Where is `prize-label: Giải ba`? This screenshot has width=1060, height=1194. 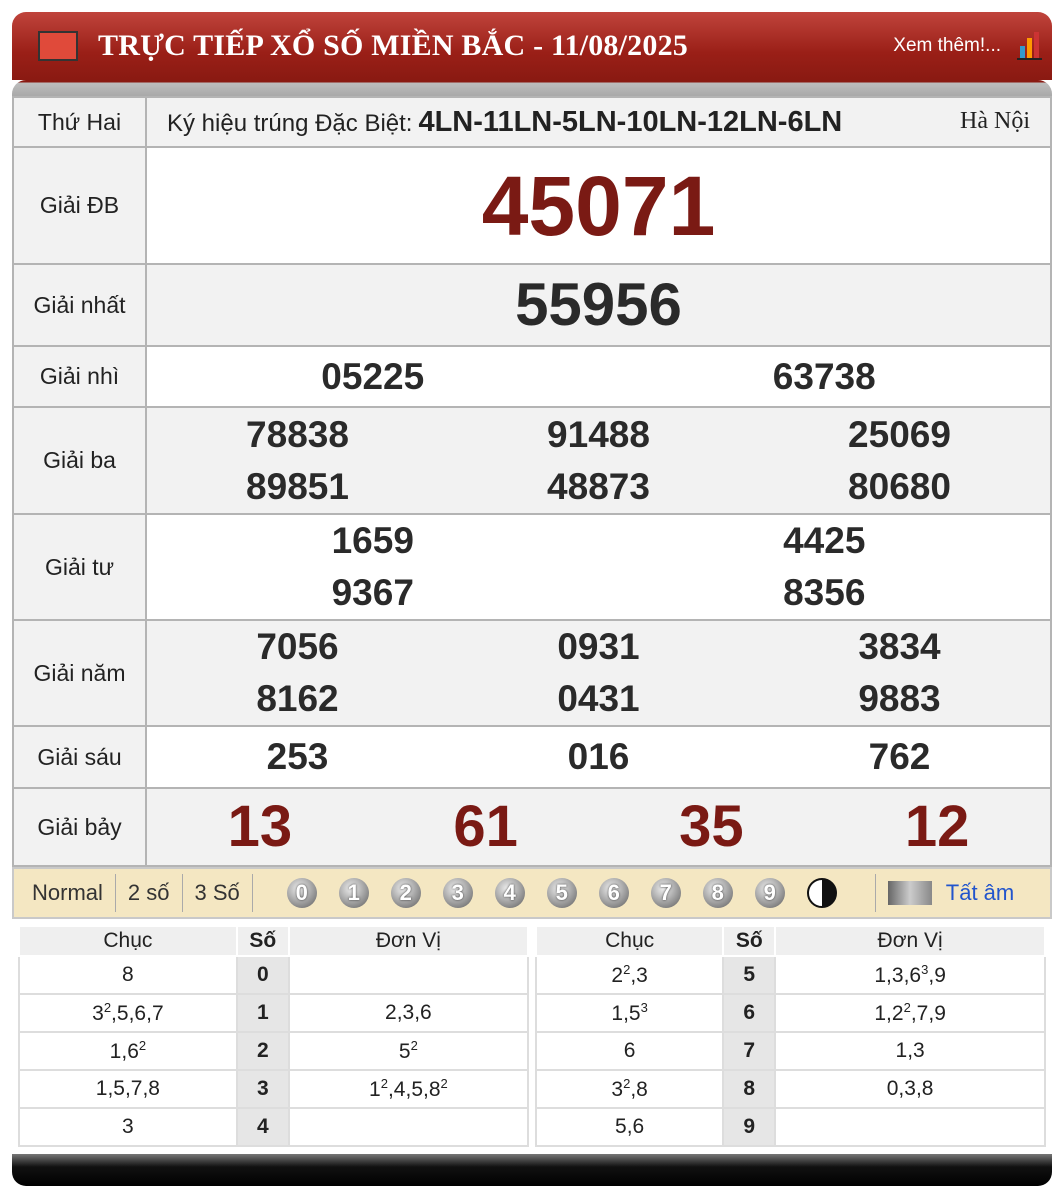
prize-label: Giải ba is located at coordinates (79, 460).